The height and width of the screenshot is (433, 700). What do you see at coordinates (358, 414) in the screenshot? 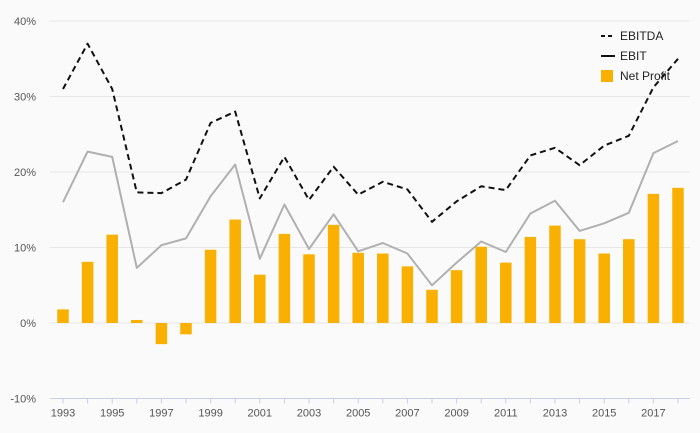
I see `x-tick-label: 2005` at bounding box center [358, 414].